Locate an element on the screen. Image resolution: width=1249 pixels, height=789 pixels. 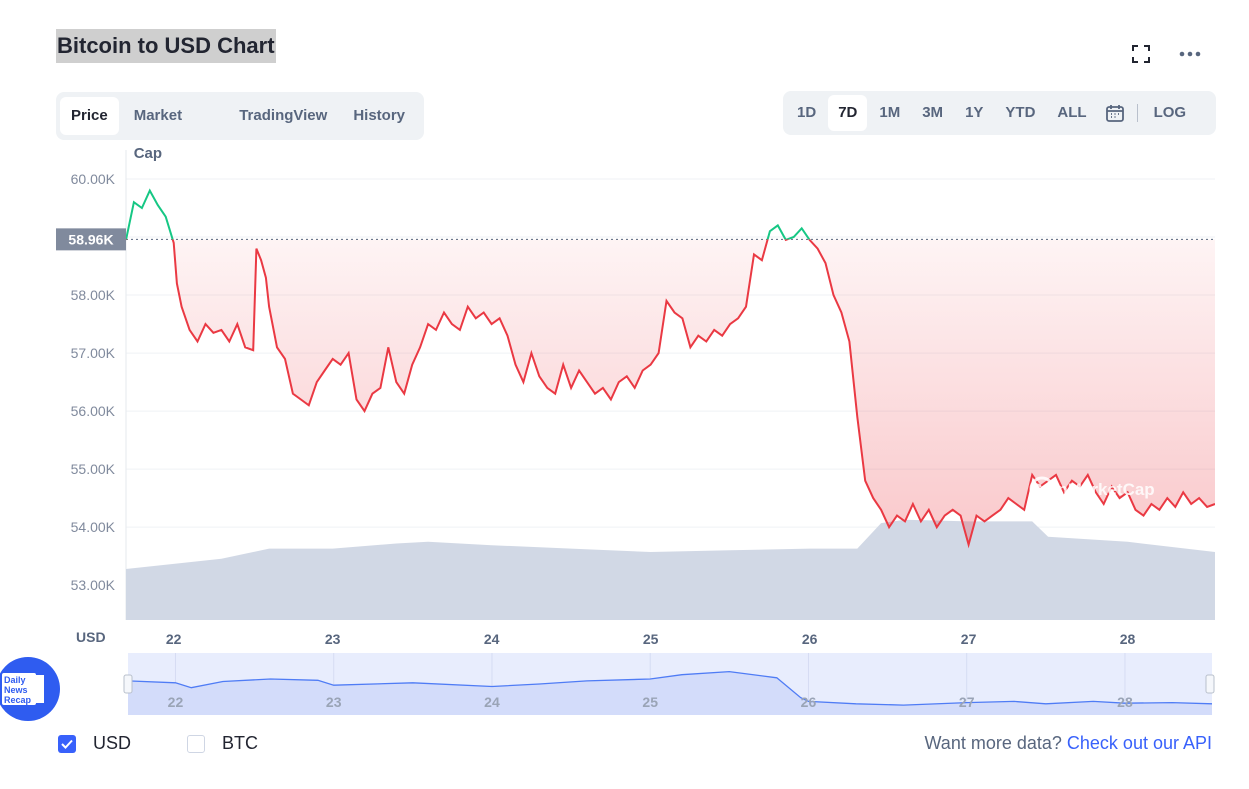
reference-label: 58.96K is located at coordinates (90, 239).